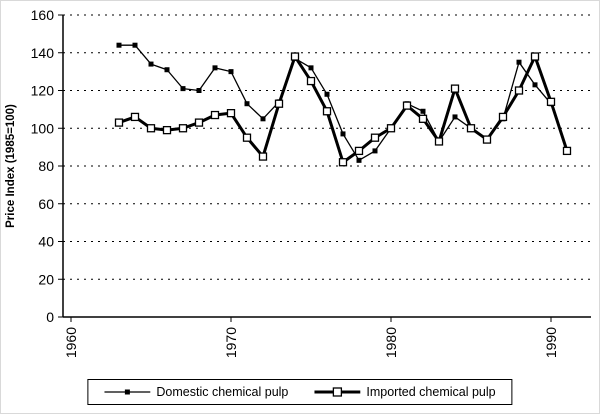  What do you see at coordinates (43, 15) in the screenshot?
I see `svg-text: 160` at bounding box center [43, 15].